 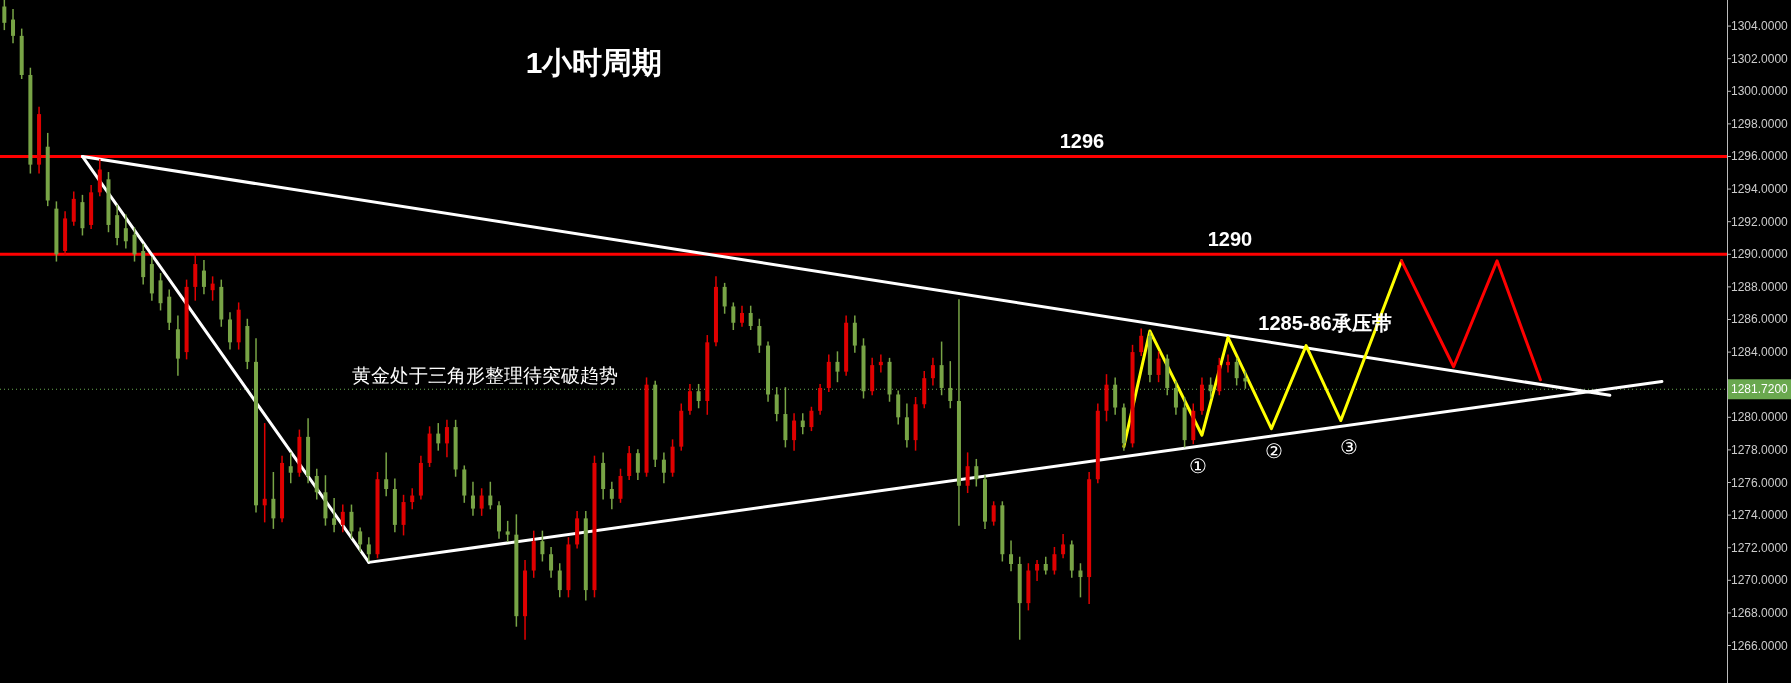 What do you see at coordinates (485, 375) in the screenshot?
I see `annotation: 黄金处于三角形整理待突破趋势` at bounding box center [485, 375].